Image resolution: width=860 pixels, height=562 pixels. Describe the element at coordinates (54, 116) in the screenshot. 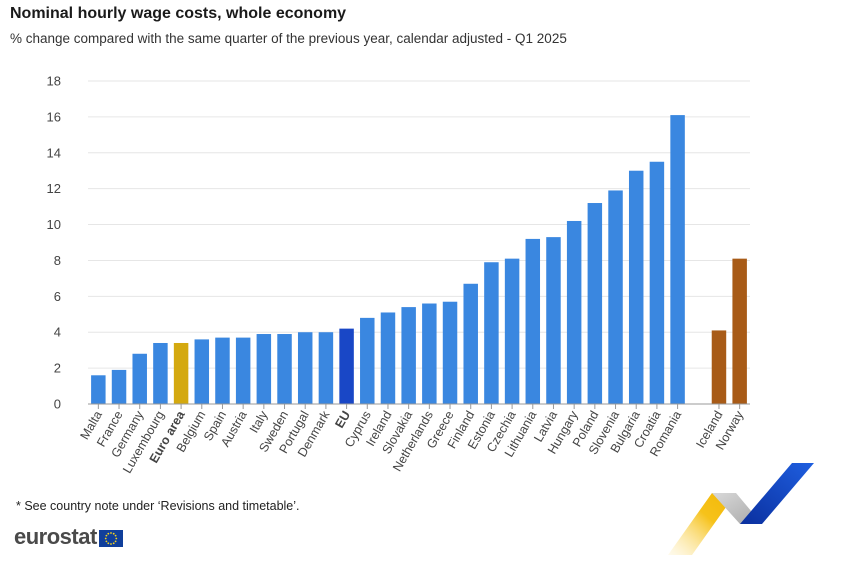

I see `y-tick-label: 16` at that location.